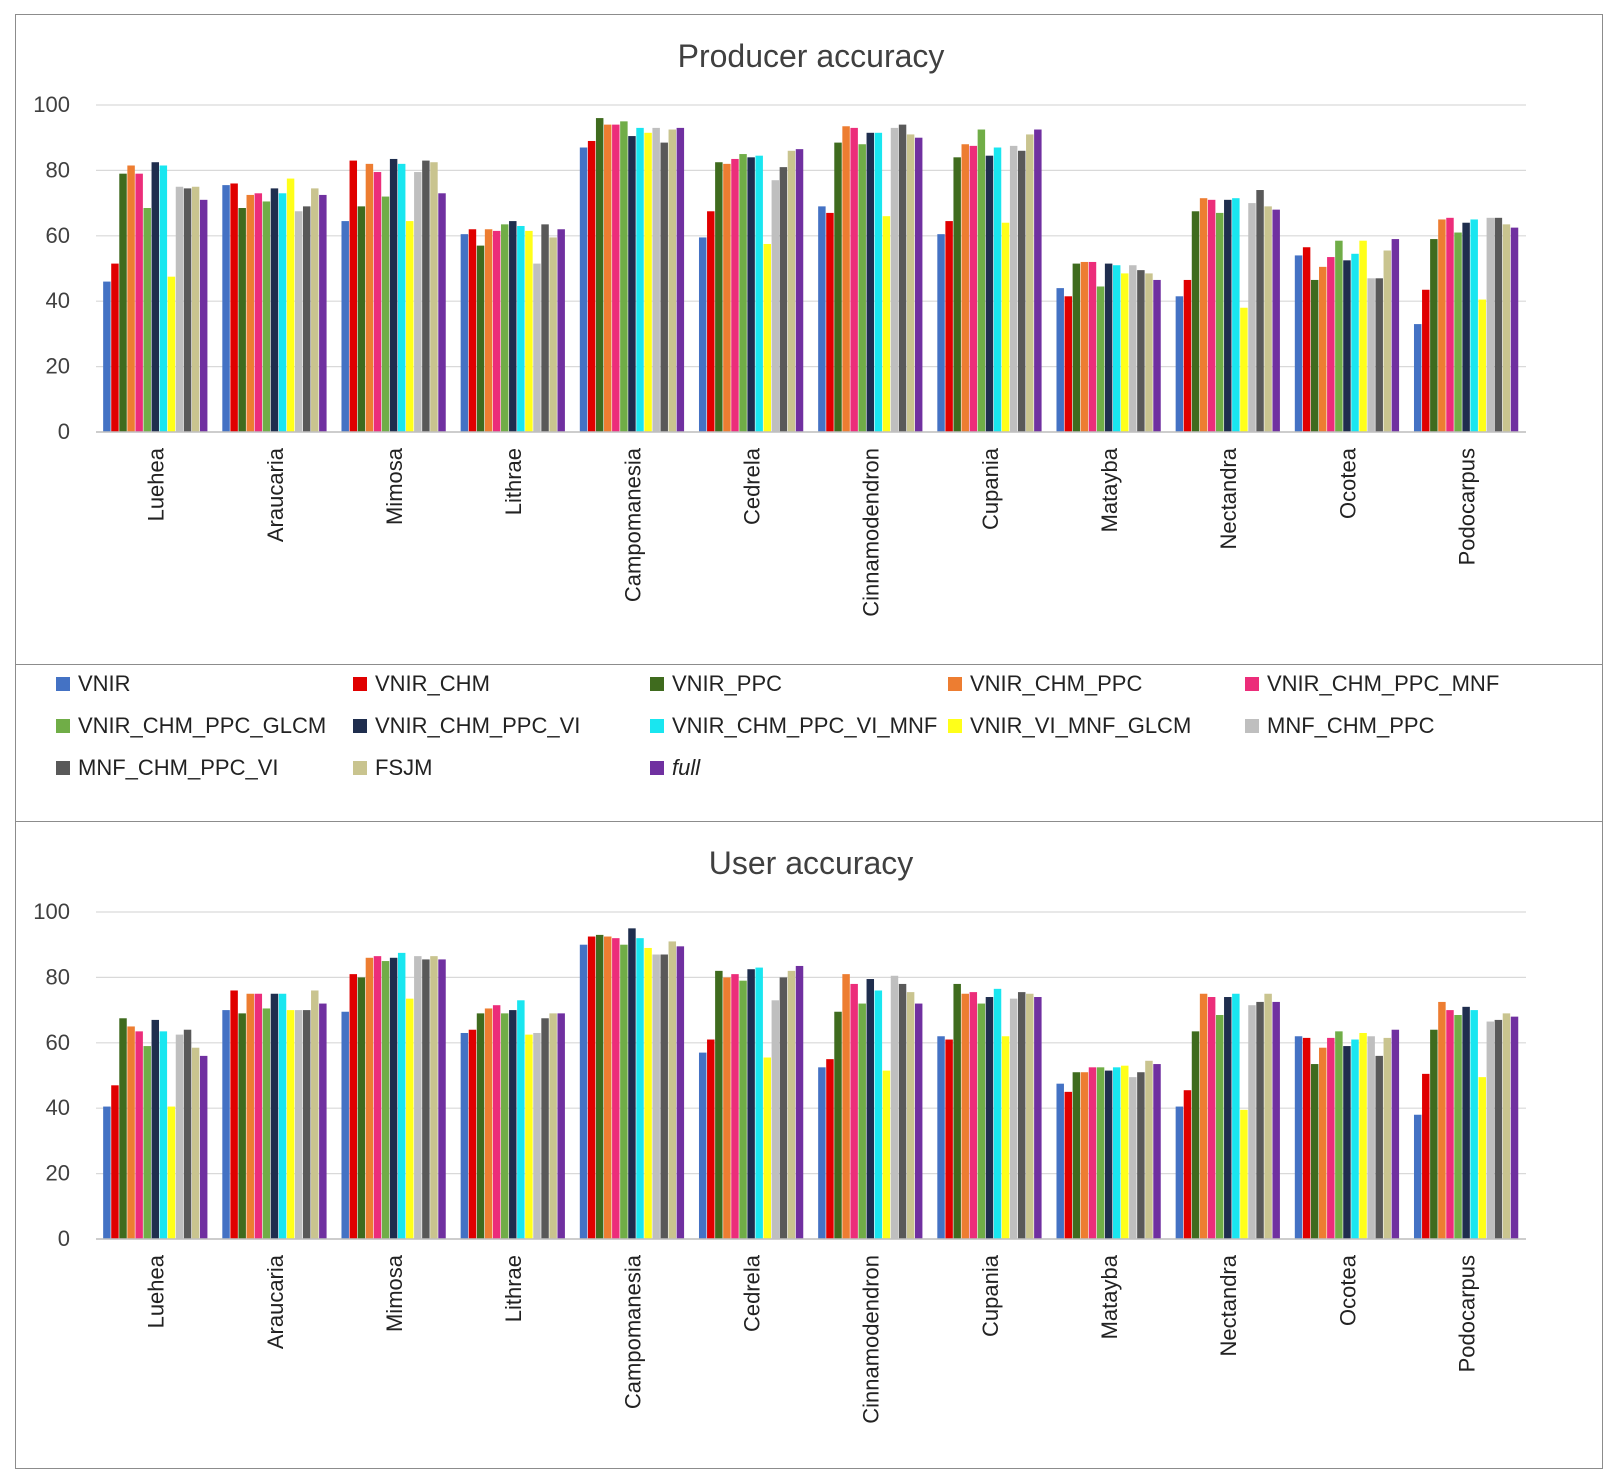  Describe the element at coordinates (58, 976) in the screenshot. I see `y-tick-label: 80` at that location.